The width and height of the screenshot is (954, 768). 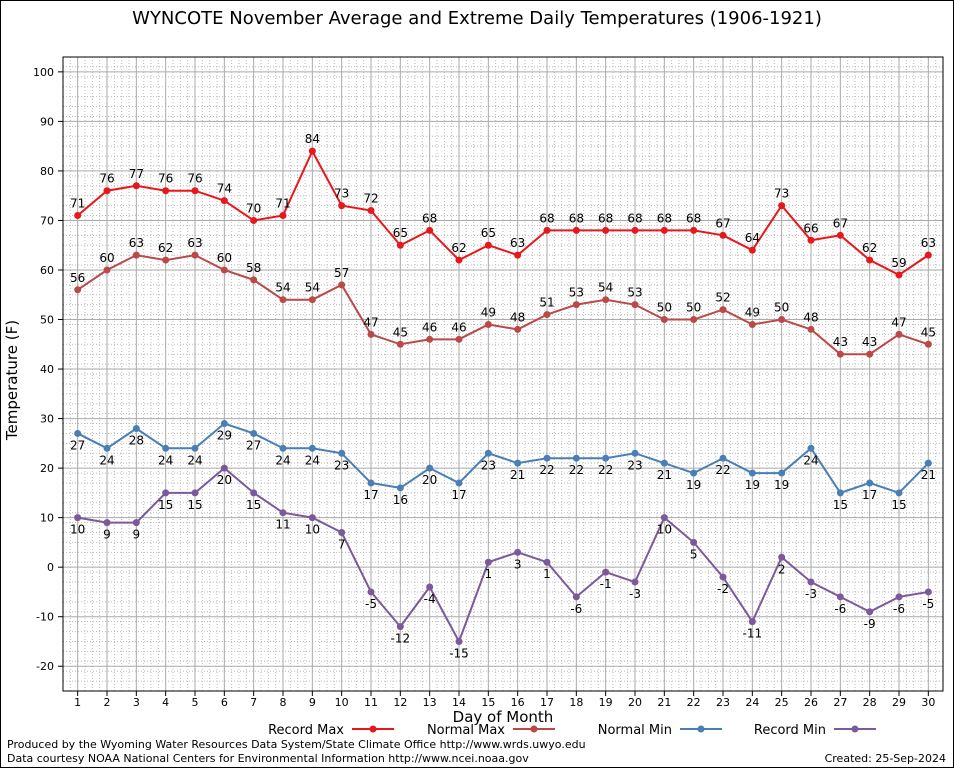 I want to click on data-label: 63, so click(x=517, y=243).